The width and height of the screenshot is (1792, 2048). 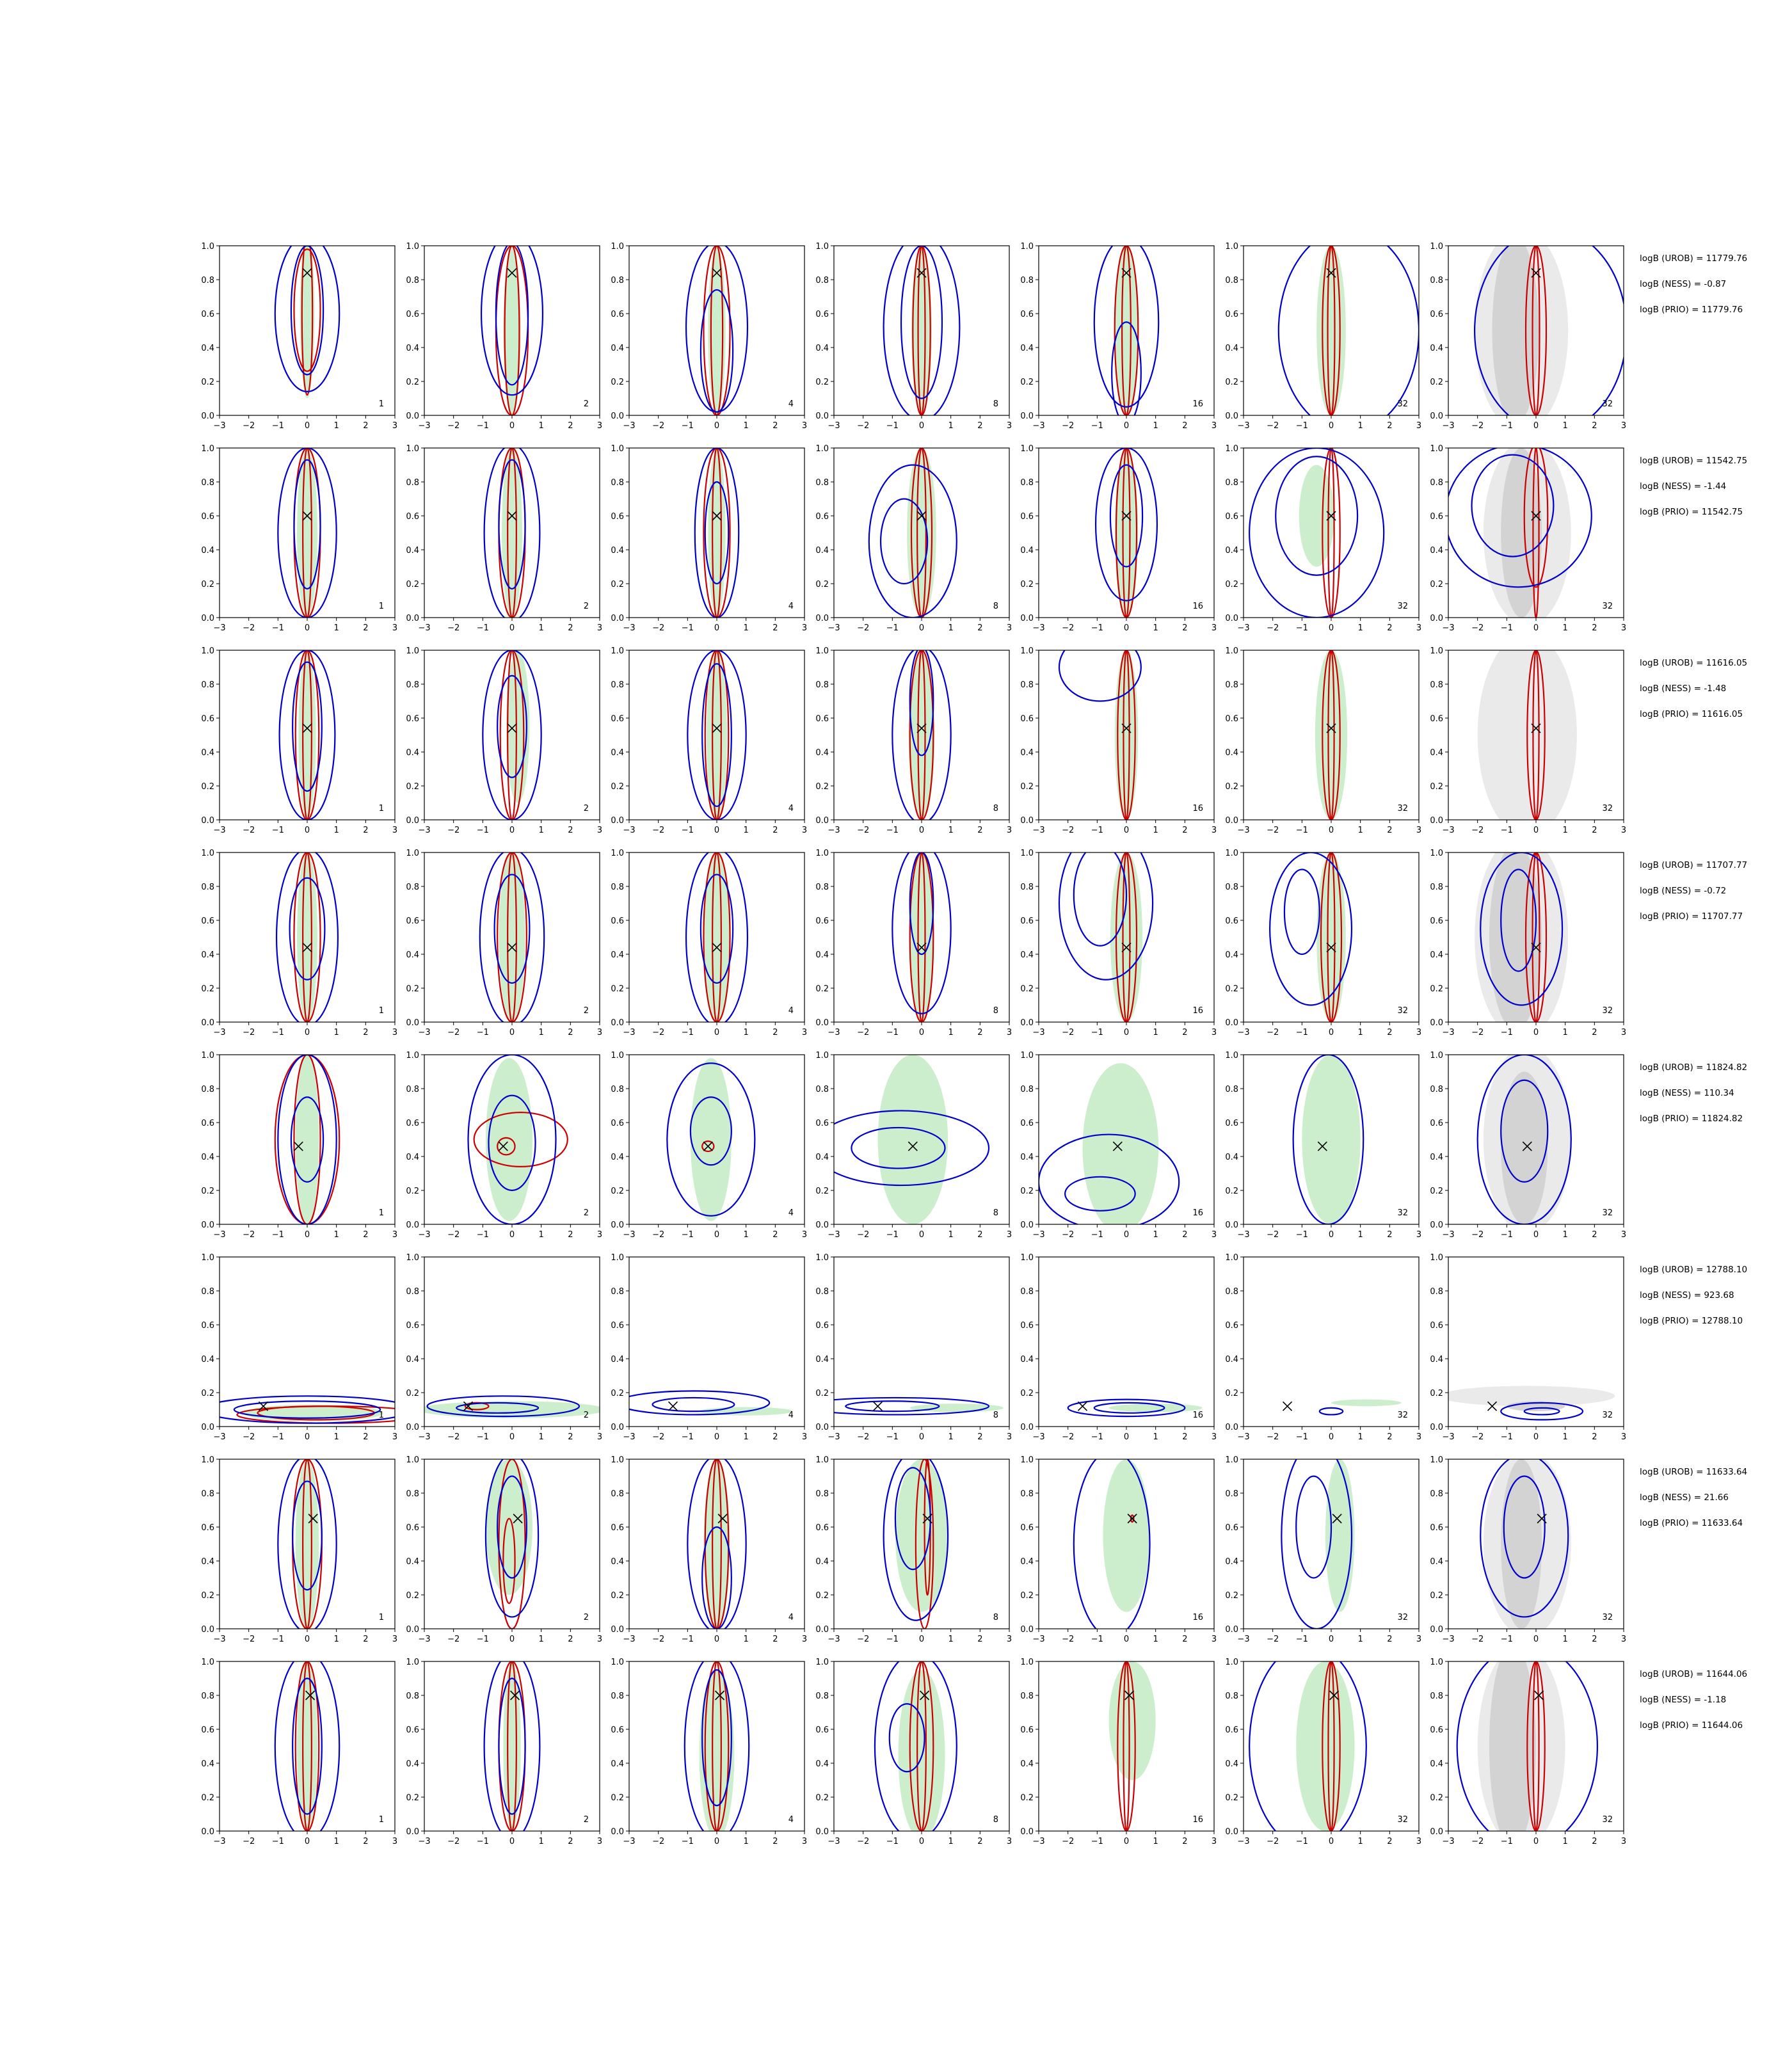 What do you see at coordinates (822, 853) in the screenshot?
I see `y-tick-label: 1.0` at bounding box center [822, 853].